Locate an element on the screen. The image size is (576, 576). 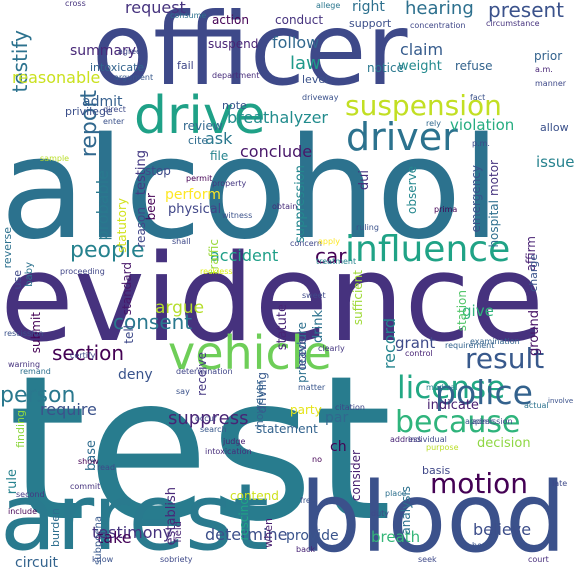
word-cloud-word: duty is located at coordinates (380, 513).